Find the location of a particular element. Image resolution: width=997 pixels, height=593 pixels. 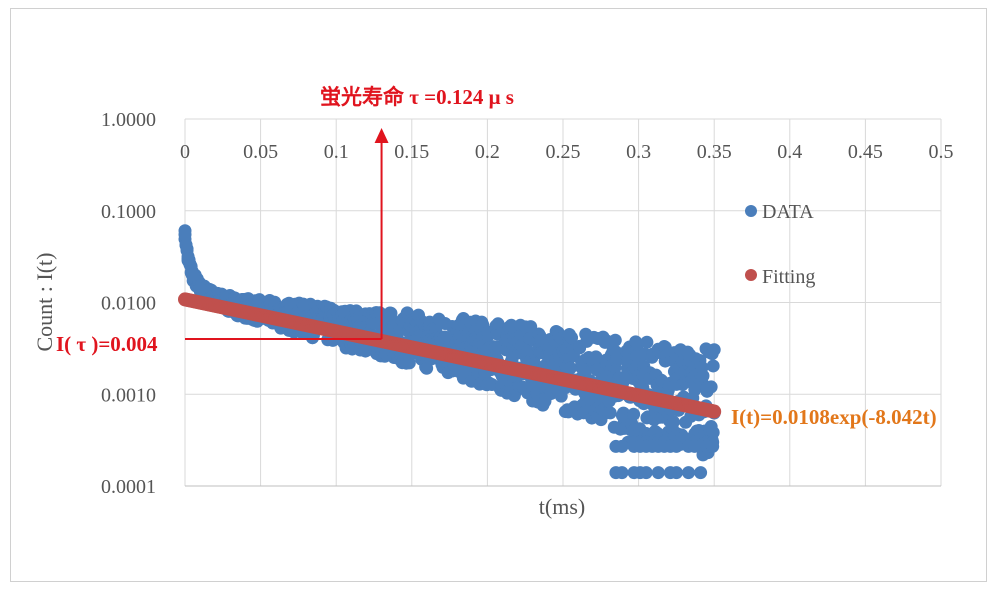

x-tick-labels: 0 0.05 0.1 0.15 0.2 0.25 0.3 0.35 0.4 0.45 0.5 is located at coordinates (567, 152).